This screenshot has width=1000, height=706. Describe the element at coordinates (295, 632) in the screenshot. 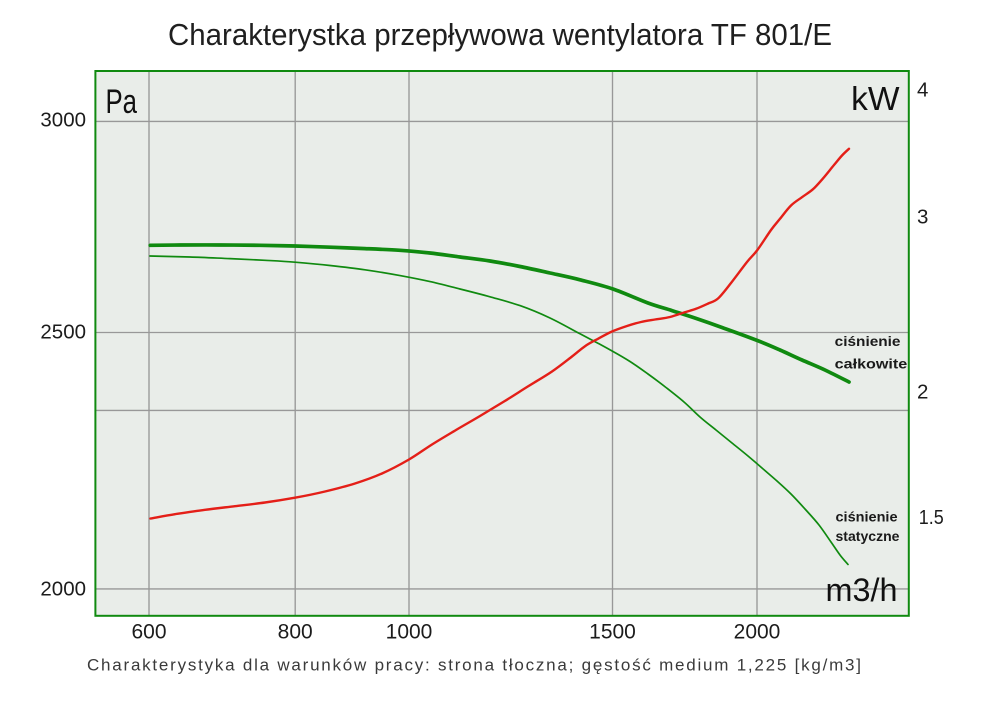

I see `svg-text: 800` at that location.